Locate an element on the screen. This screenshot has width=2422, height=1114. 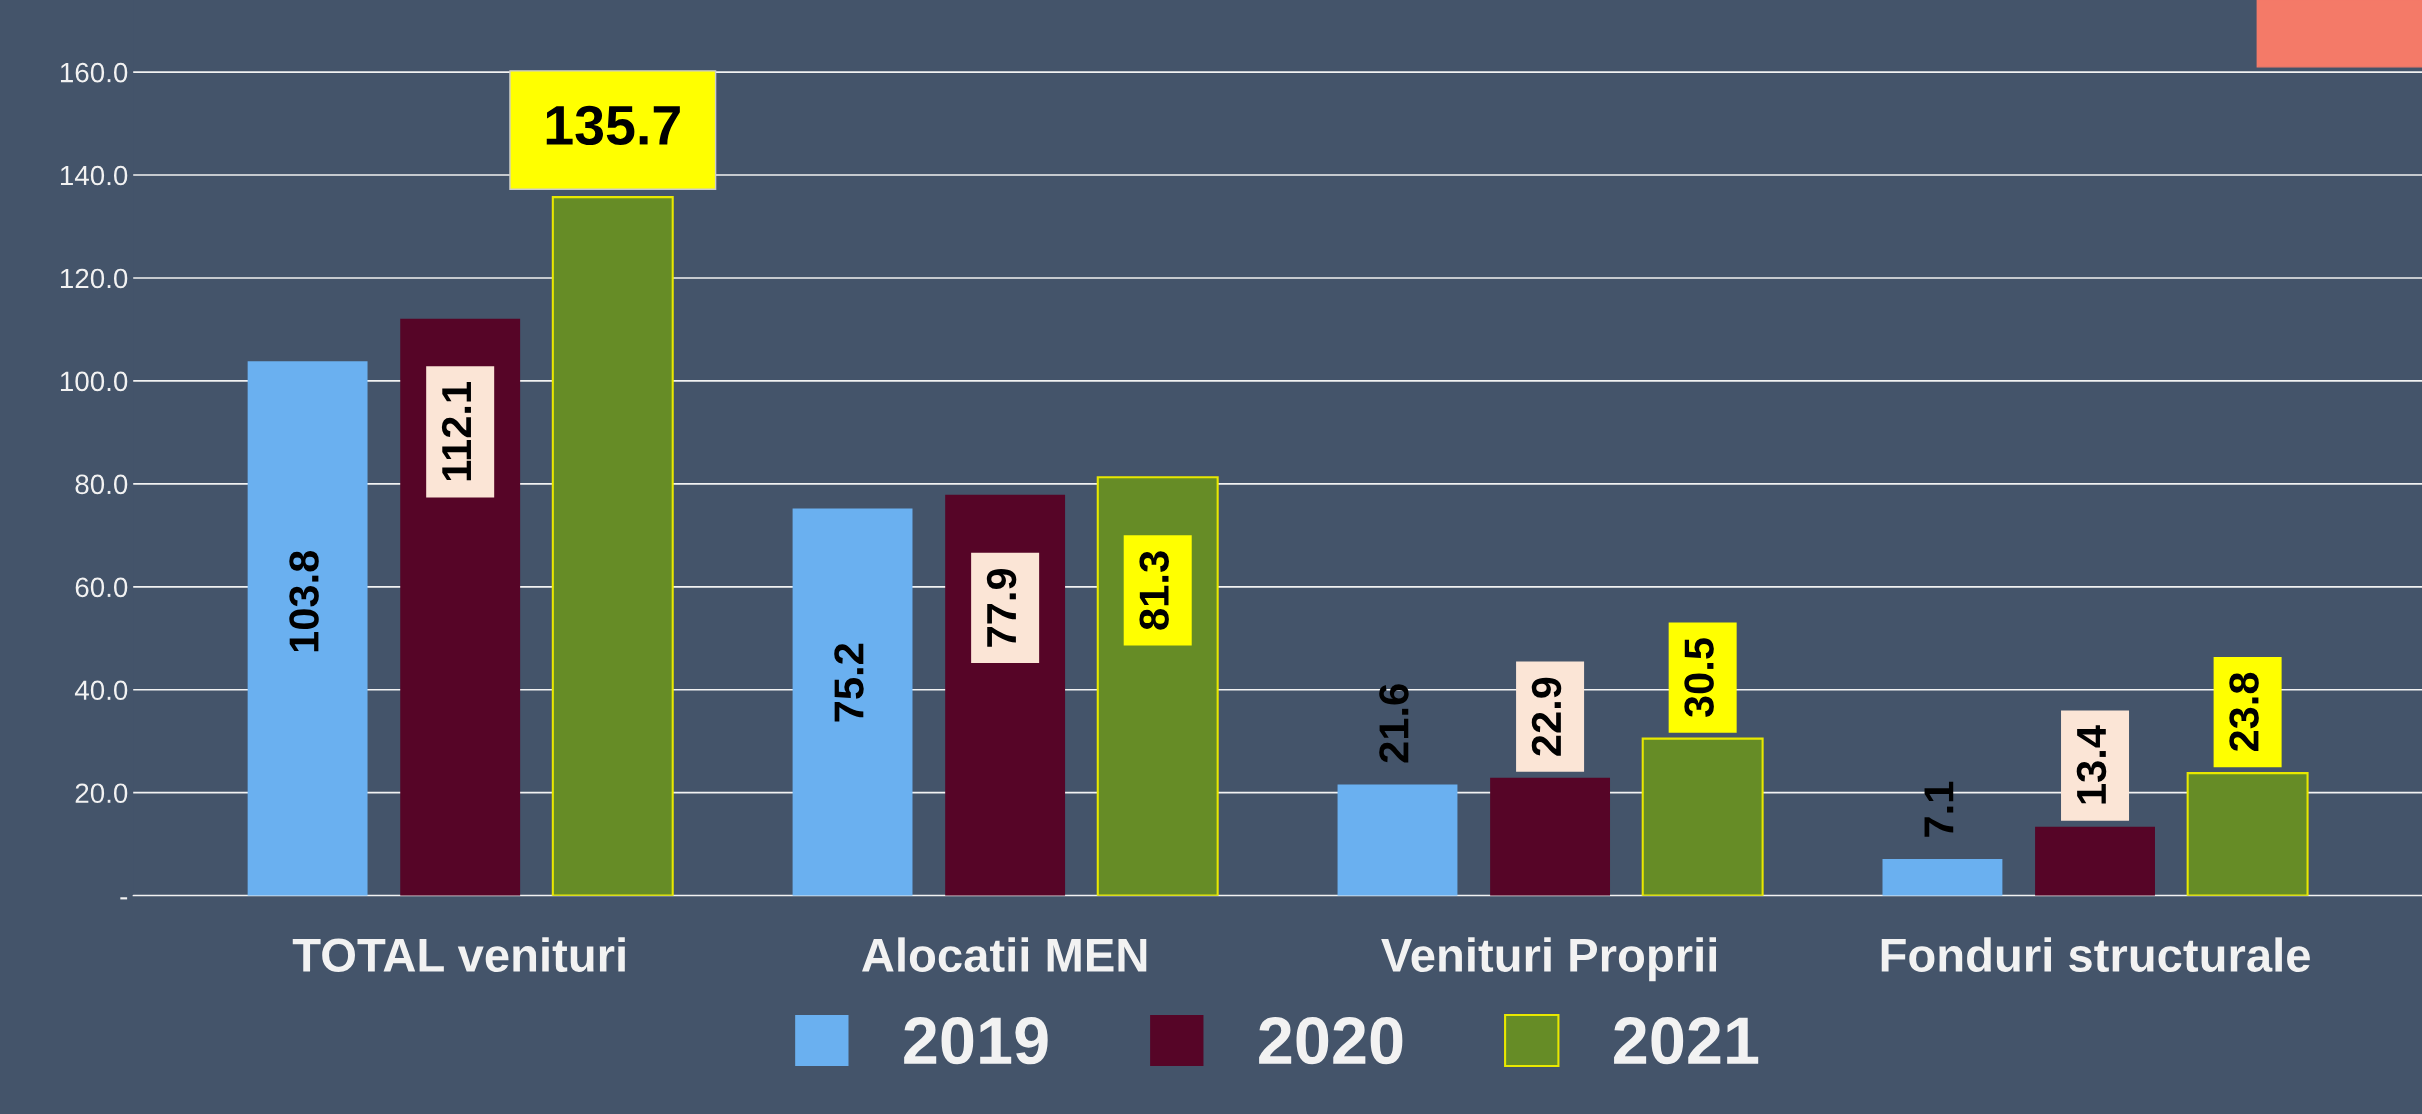
data-label: 23.8 is located at coordinates (2244, 712).